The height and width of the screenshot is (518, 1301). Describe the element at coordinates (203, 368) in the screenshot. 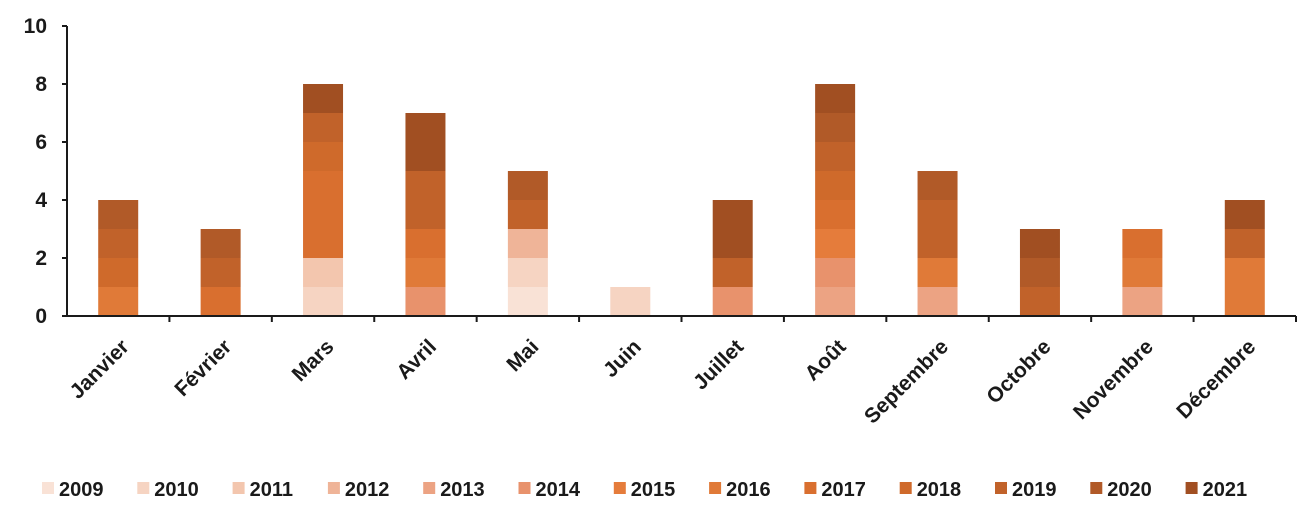

I see `x-tick-label: Février` at that location.